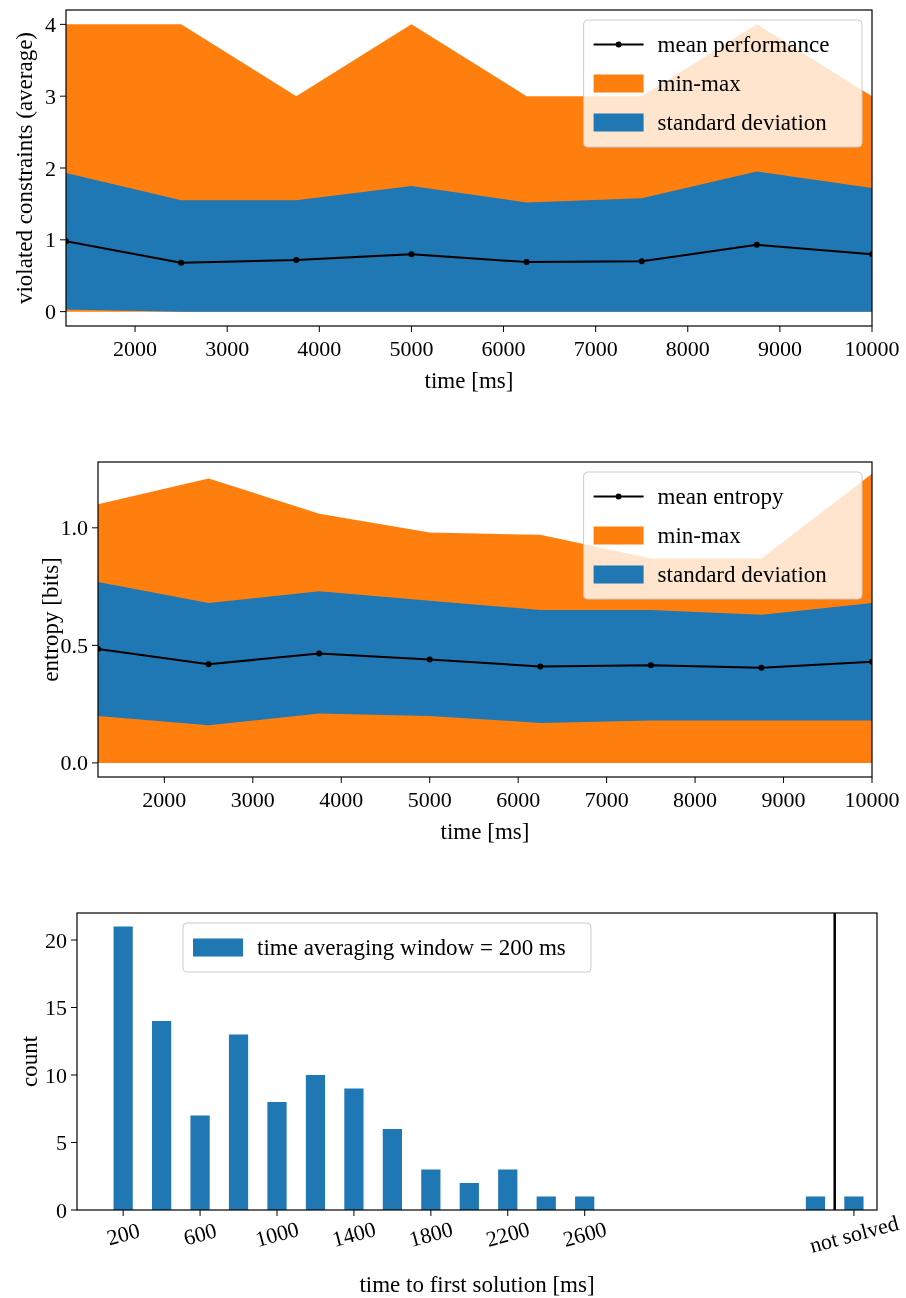  I want to click on legend-label: mean performance, so click(743, 44).